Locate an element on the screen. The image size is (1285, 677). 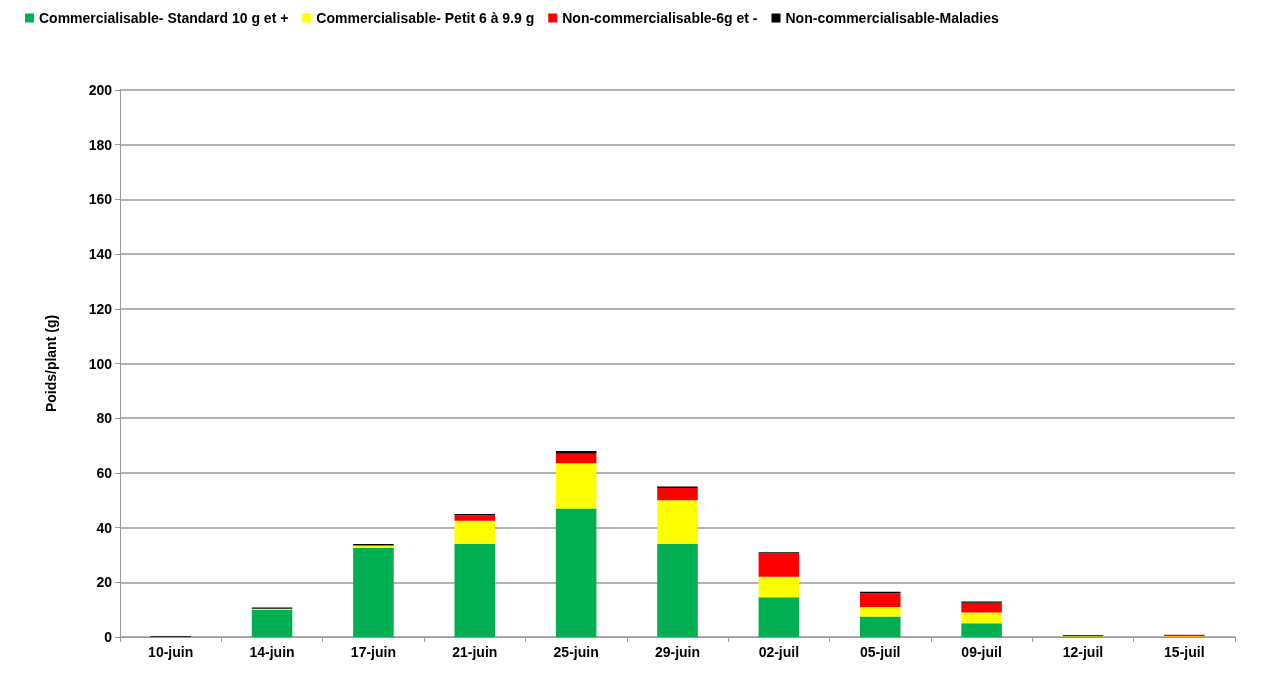
x-tick-label: 14-juin is located at coordinates (272, 652).